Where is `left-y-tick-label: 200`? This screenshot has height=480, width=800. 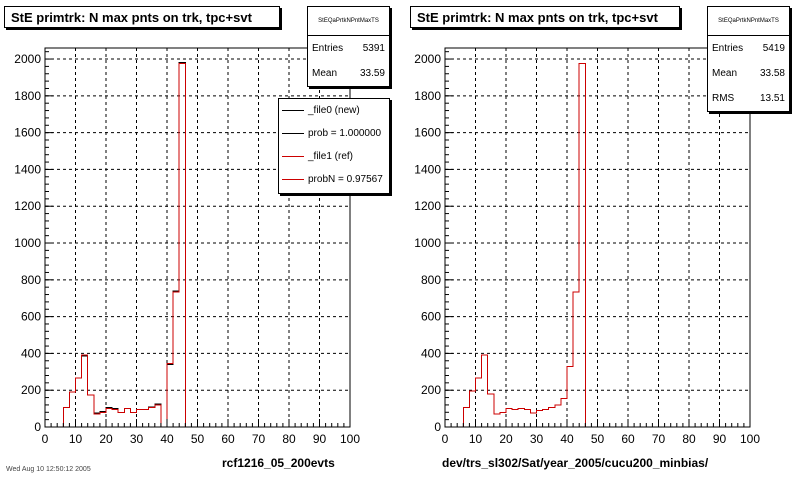
left-y-tick-label: 200 is located at coordinates (31, 390).